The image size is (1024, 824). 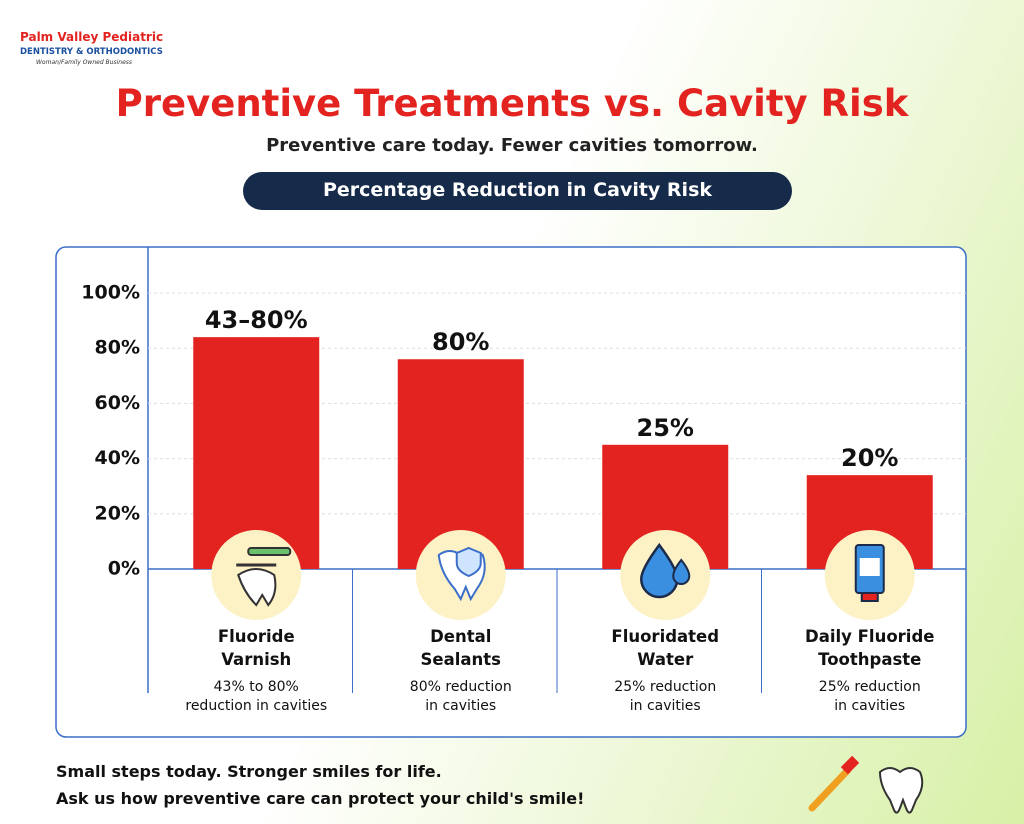 What do you see at coordinates (84, 62) in the screenshot?
I see `logo-tag: Woman/Family Owned Business` at bounding box center [84, 62].